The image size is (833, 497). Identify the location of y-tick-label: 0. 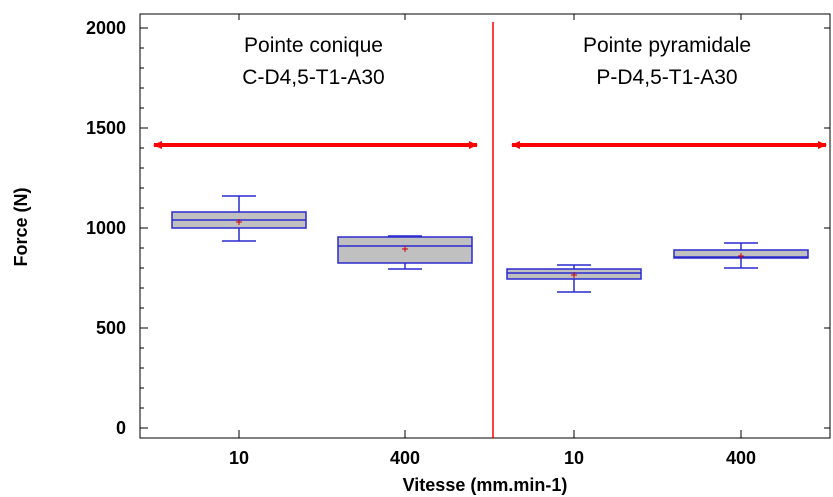
(121, 428).